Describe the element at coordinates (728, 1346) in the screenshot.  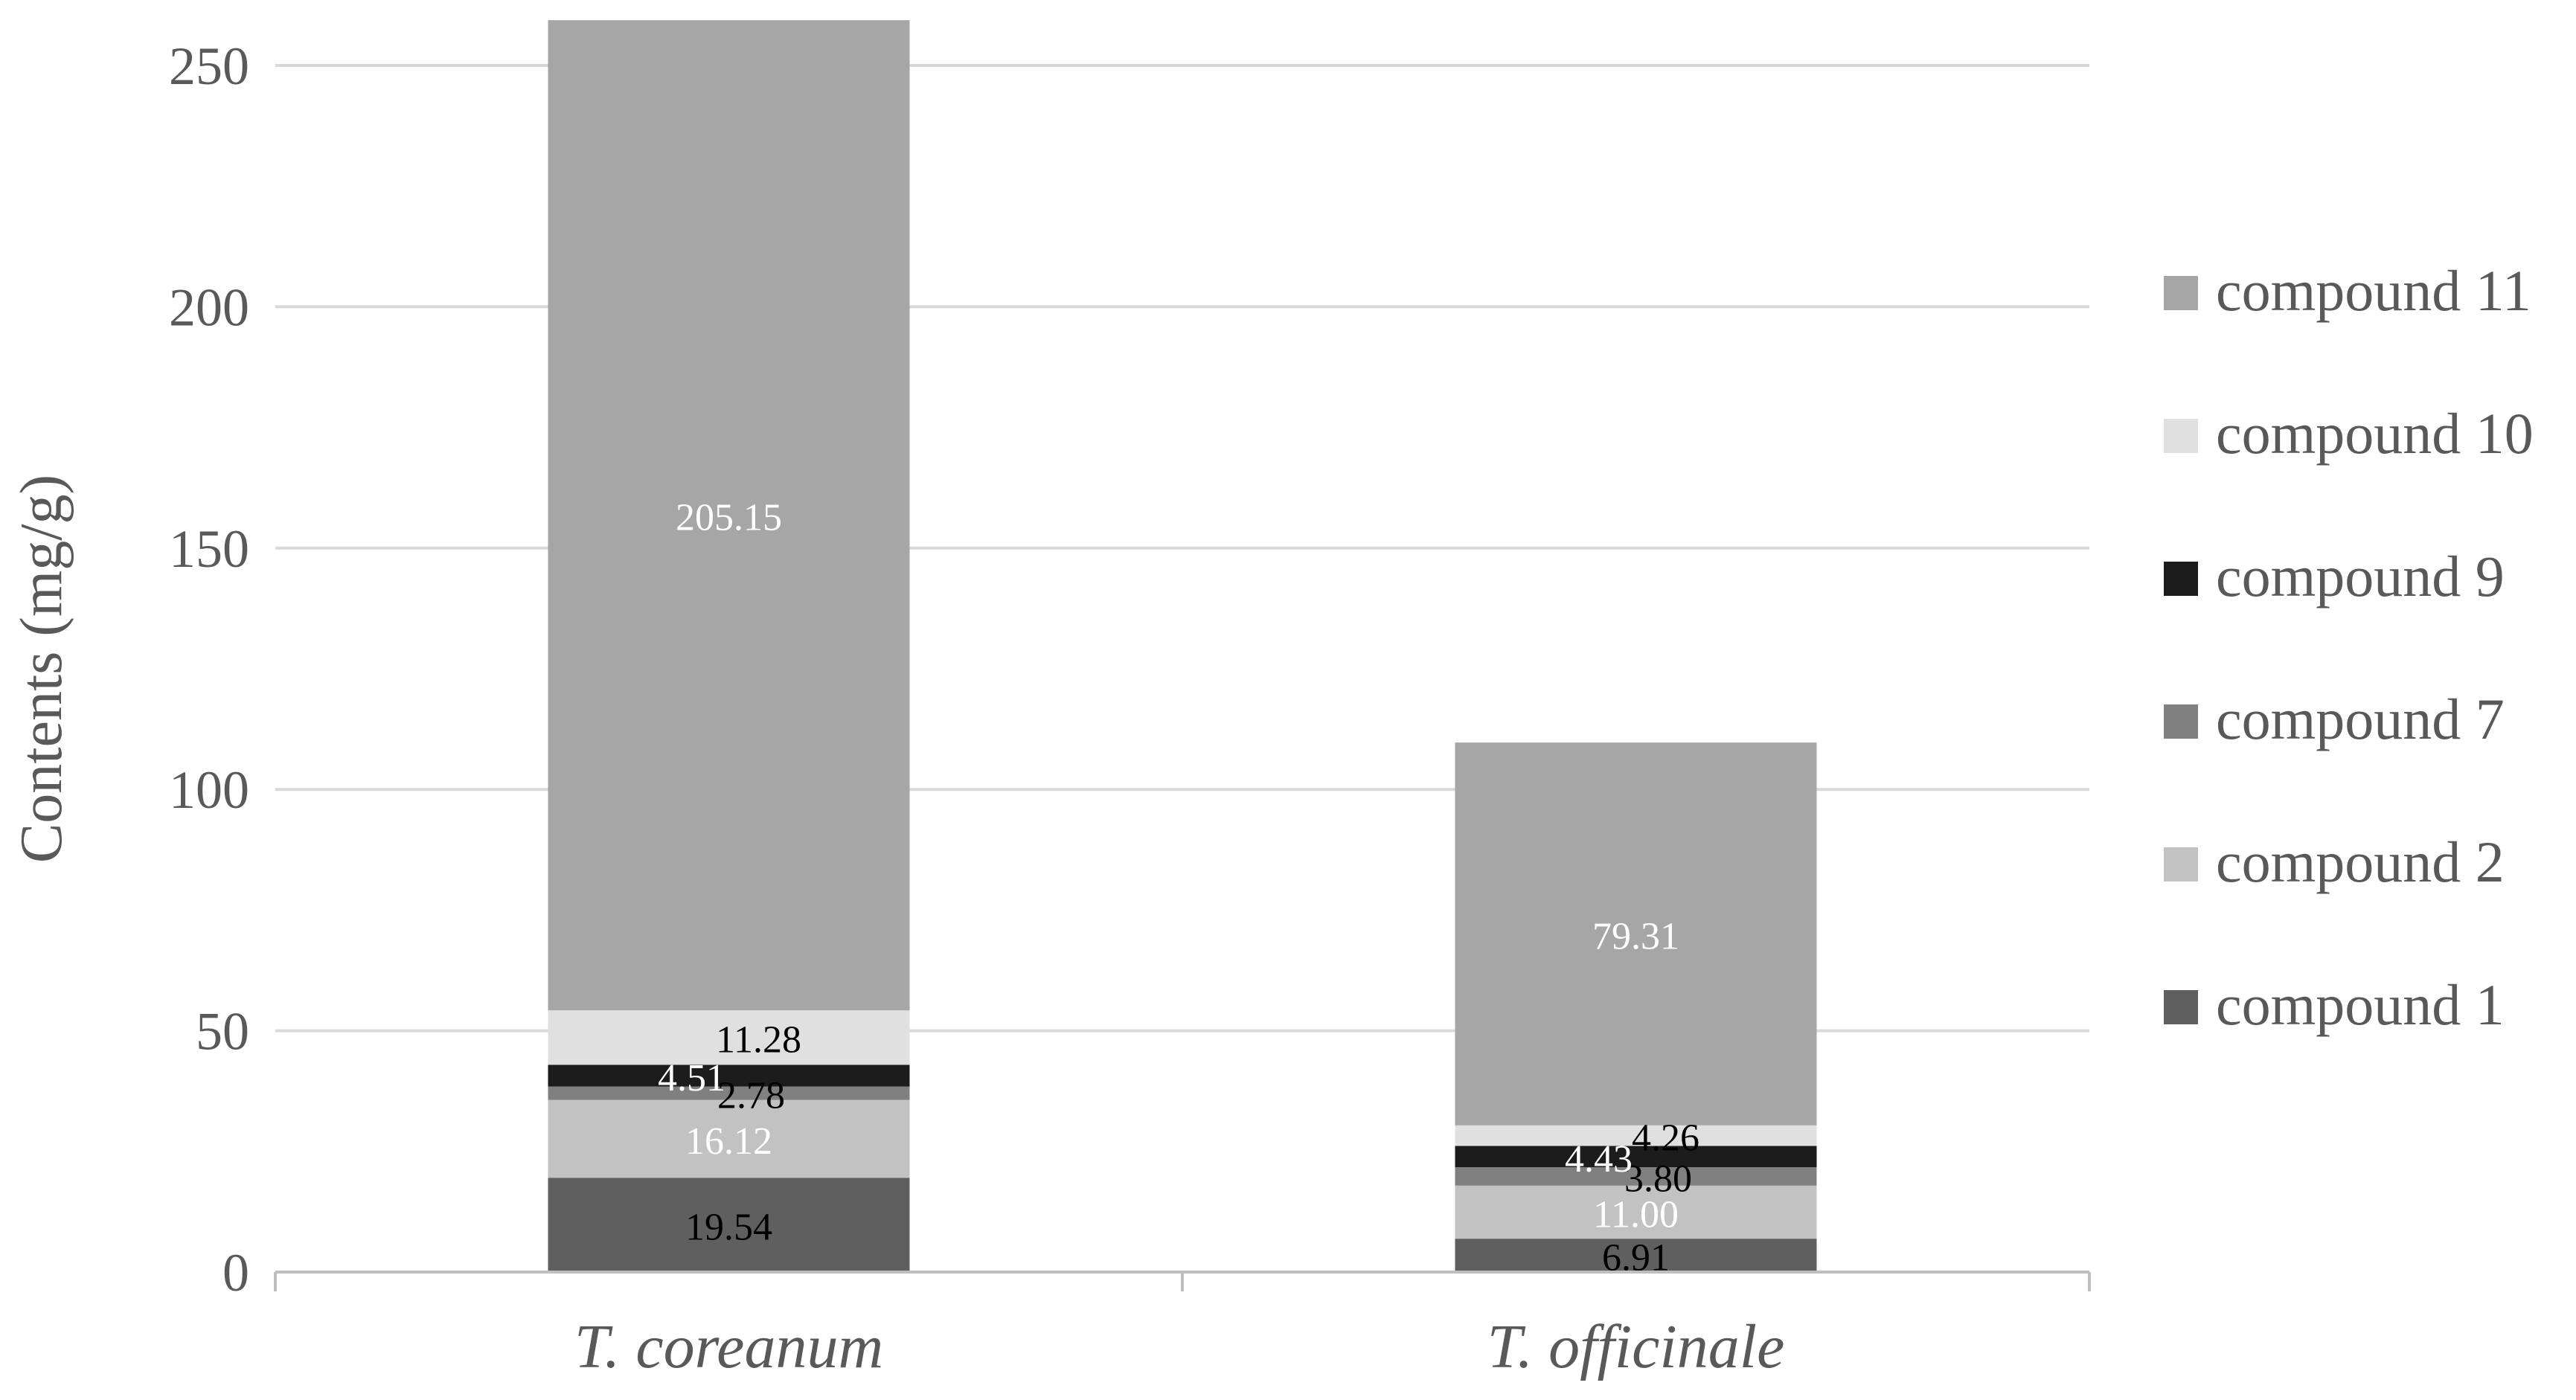
I see `x-tick-label: T. coreanum` at that location.